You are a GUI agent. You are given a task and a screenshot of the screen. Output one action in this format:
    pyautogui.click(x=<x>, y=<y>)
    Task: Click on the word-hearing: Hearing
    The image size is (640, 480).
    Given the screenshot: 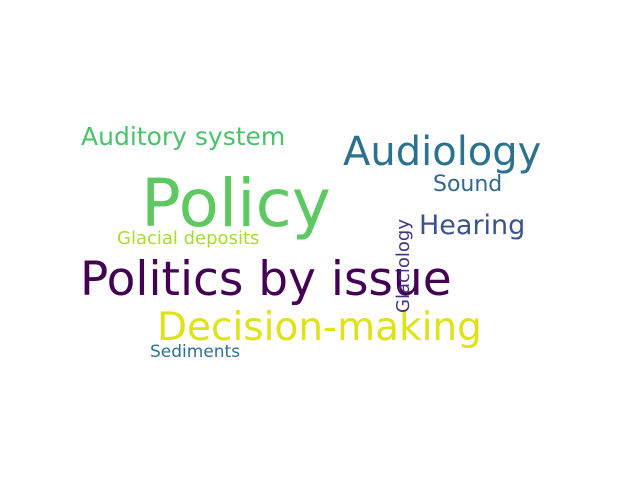 What is the action you would take?
    pyautogui.click(x=472, y=225)
    